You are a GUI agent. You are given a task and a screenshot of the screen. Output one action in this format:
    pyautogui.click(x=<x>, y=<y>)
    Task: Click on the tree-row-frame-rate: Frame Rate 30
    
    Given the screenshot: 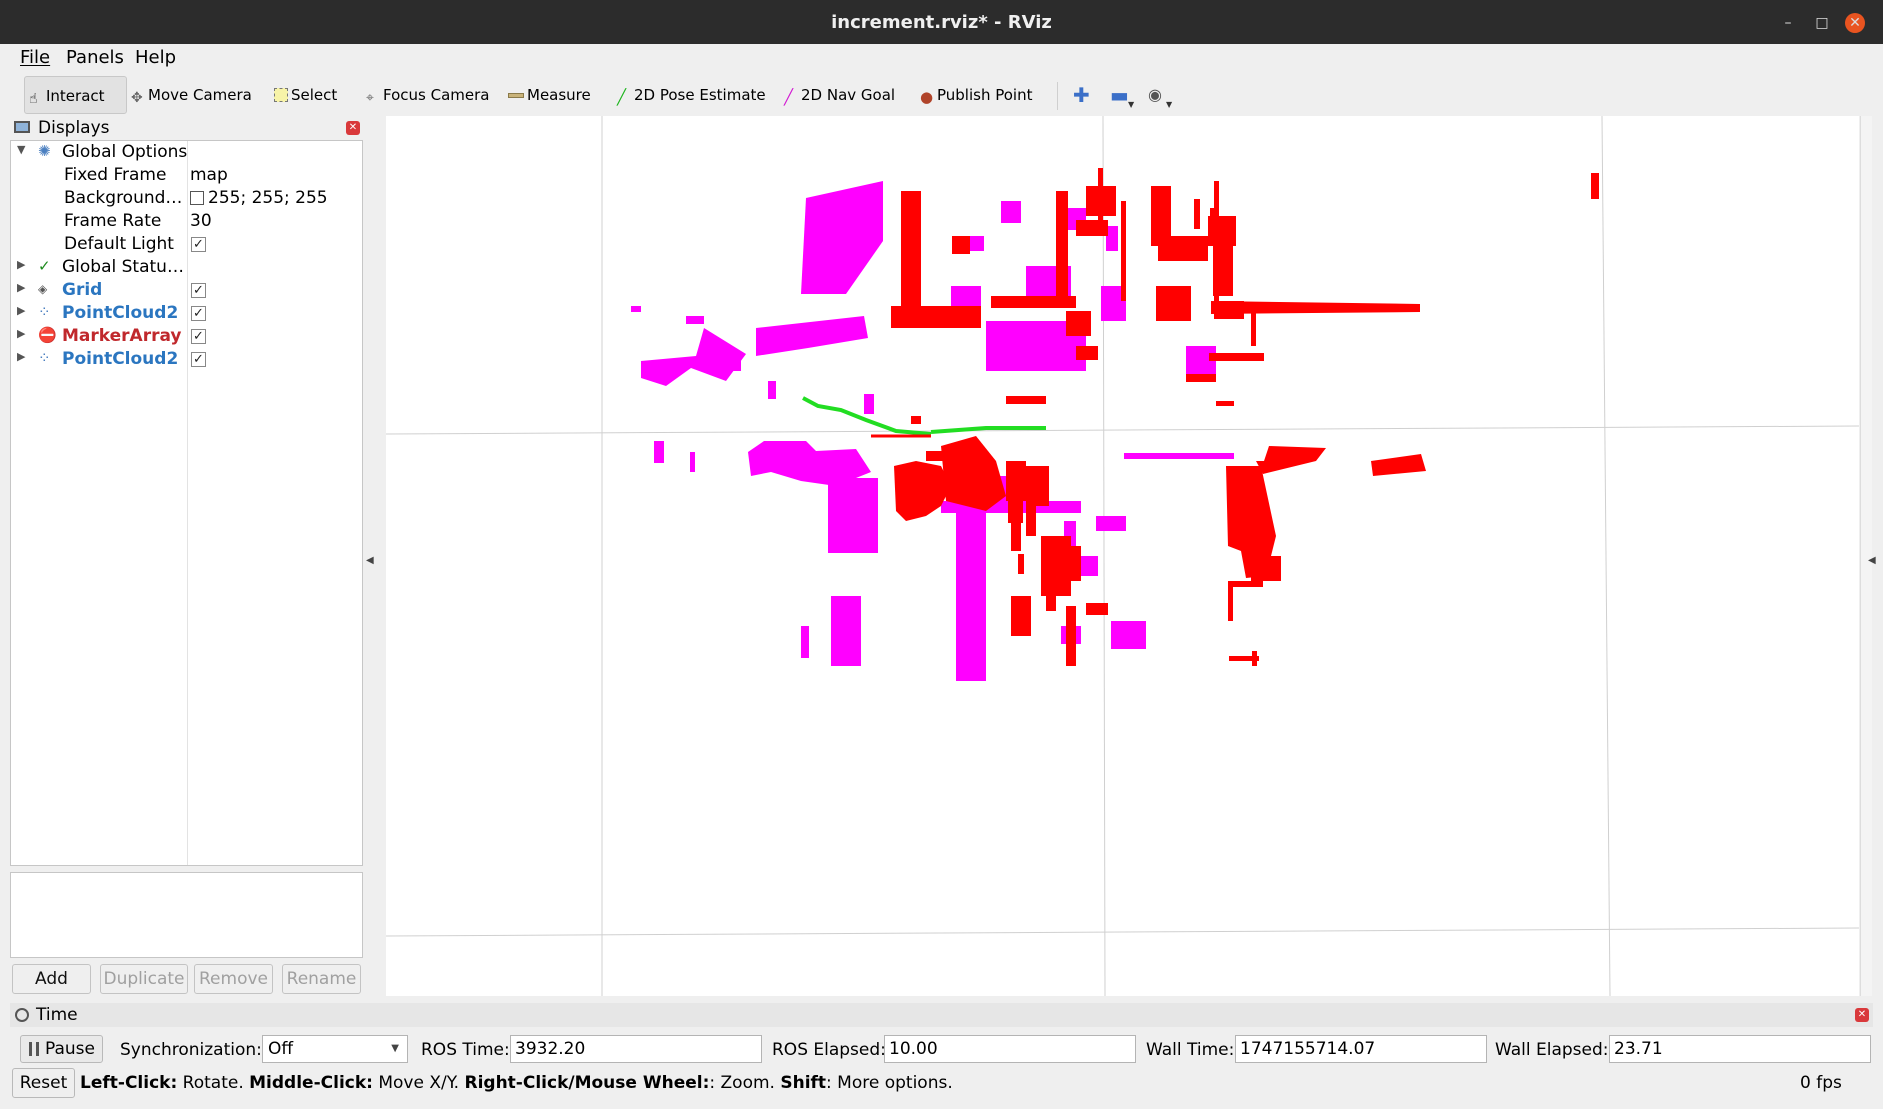 What is the action you would take?
    pyautogui.click(x=186, y=221)
    